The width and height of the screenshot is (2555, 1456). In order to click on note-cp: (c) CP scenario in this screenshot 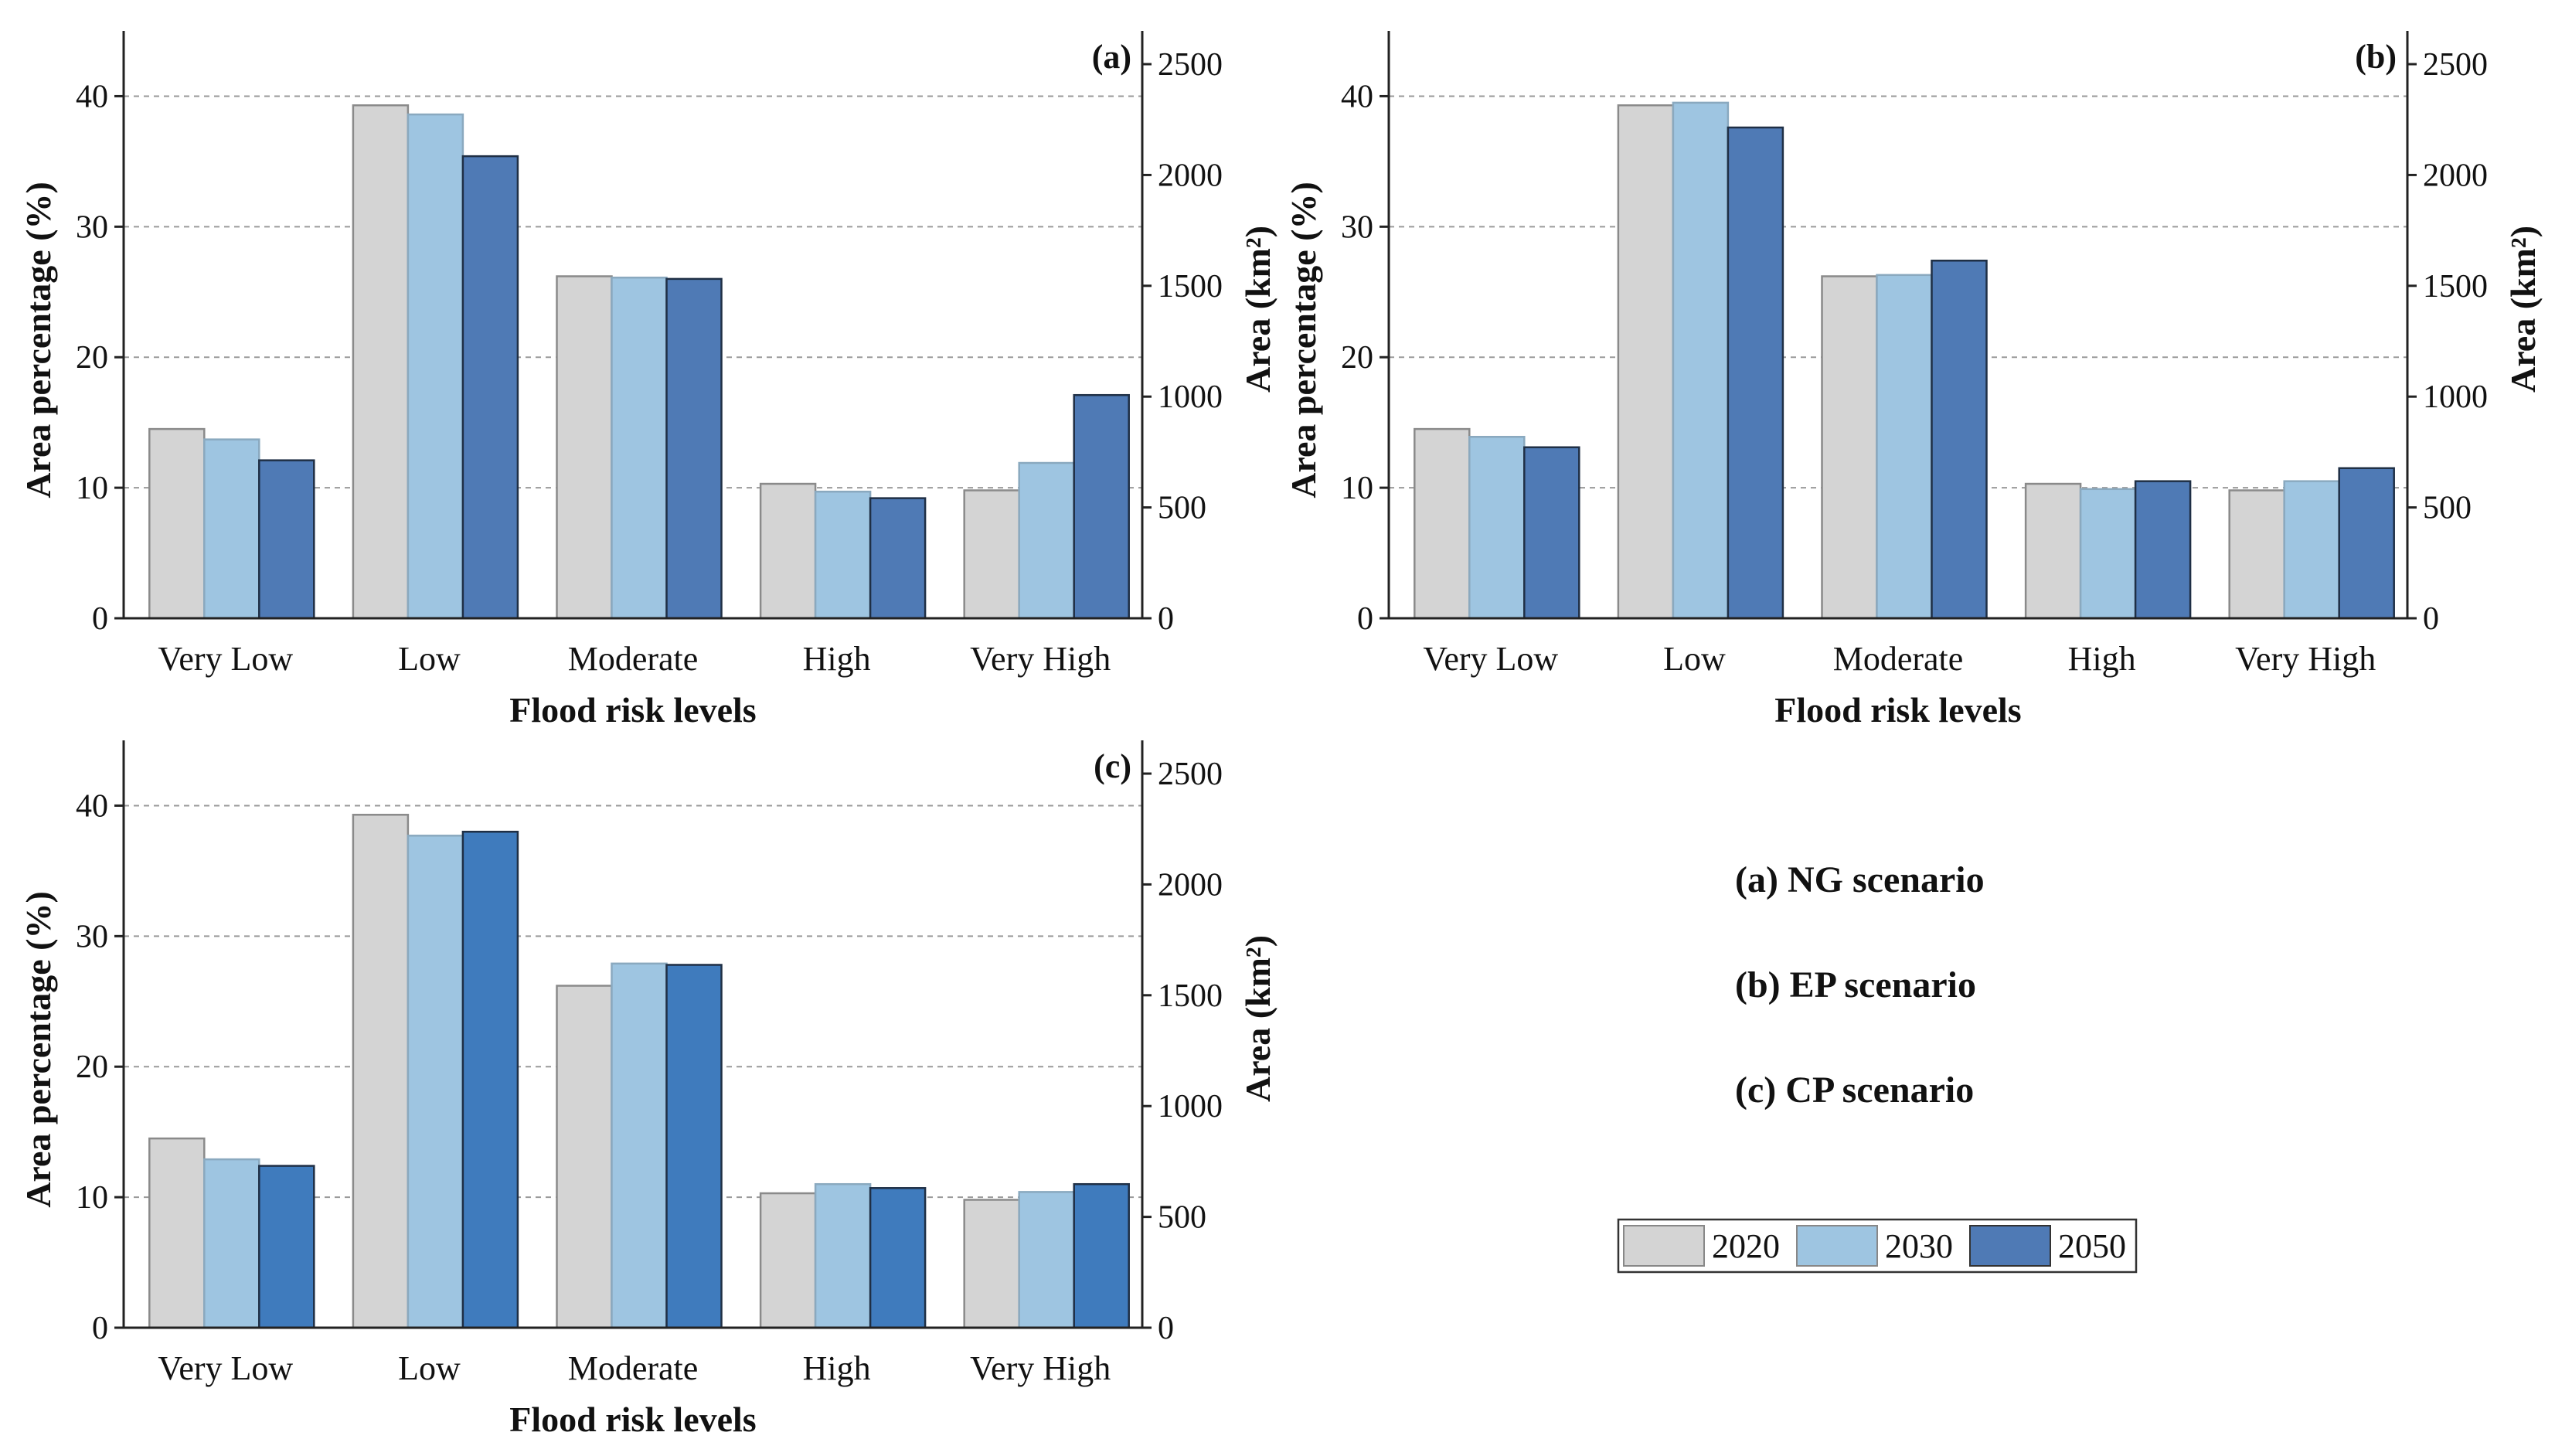, I will do `click(1854, 1090)`.